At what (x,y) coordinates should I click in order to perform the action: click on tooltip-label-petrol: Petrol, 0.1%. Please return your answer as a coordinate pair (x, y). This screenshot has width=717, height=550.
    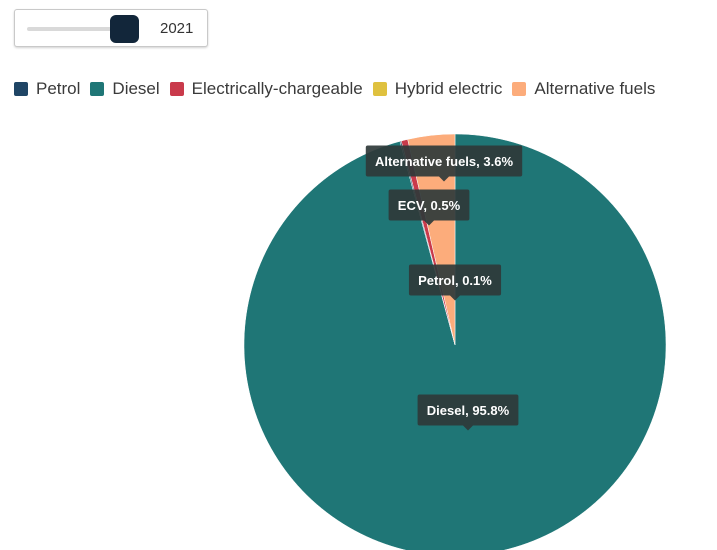
    Looking at the image, I should click on (455, 280).